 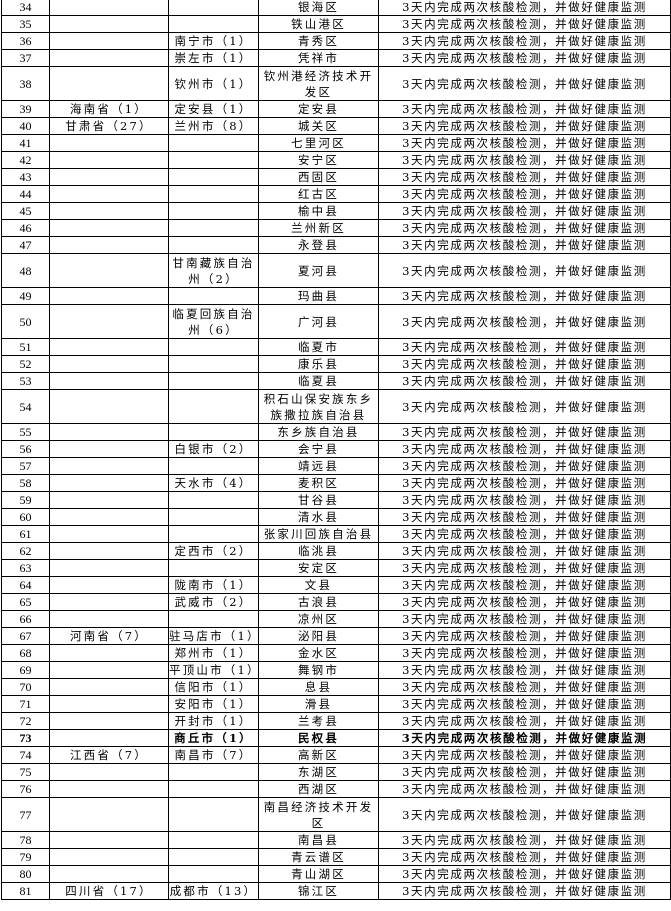 I want to click on table-row: 72 开封市（1） 兰考县 3天内完成两次核酸检测，并做好健康监测, so click(x=336, y=721).